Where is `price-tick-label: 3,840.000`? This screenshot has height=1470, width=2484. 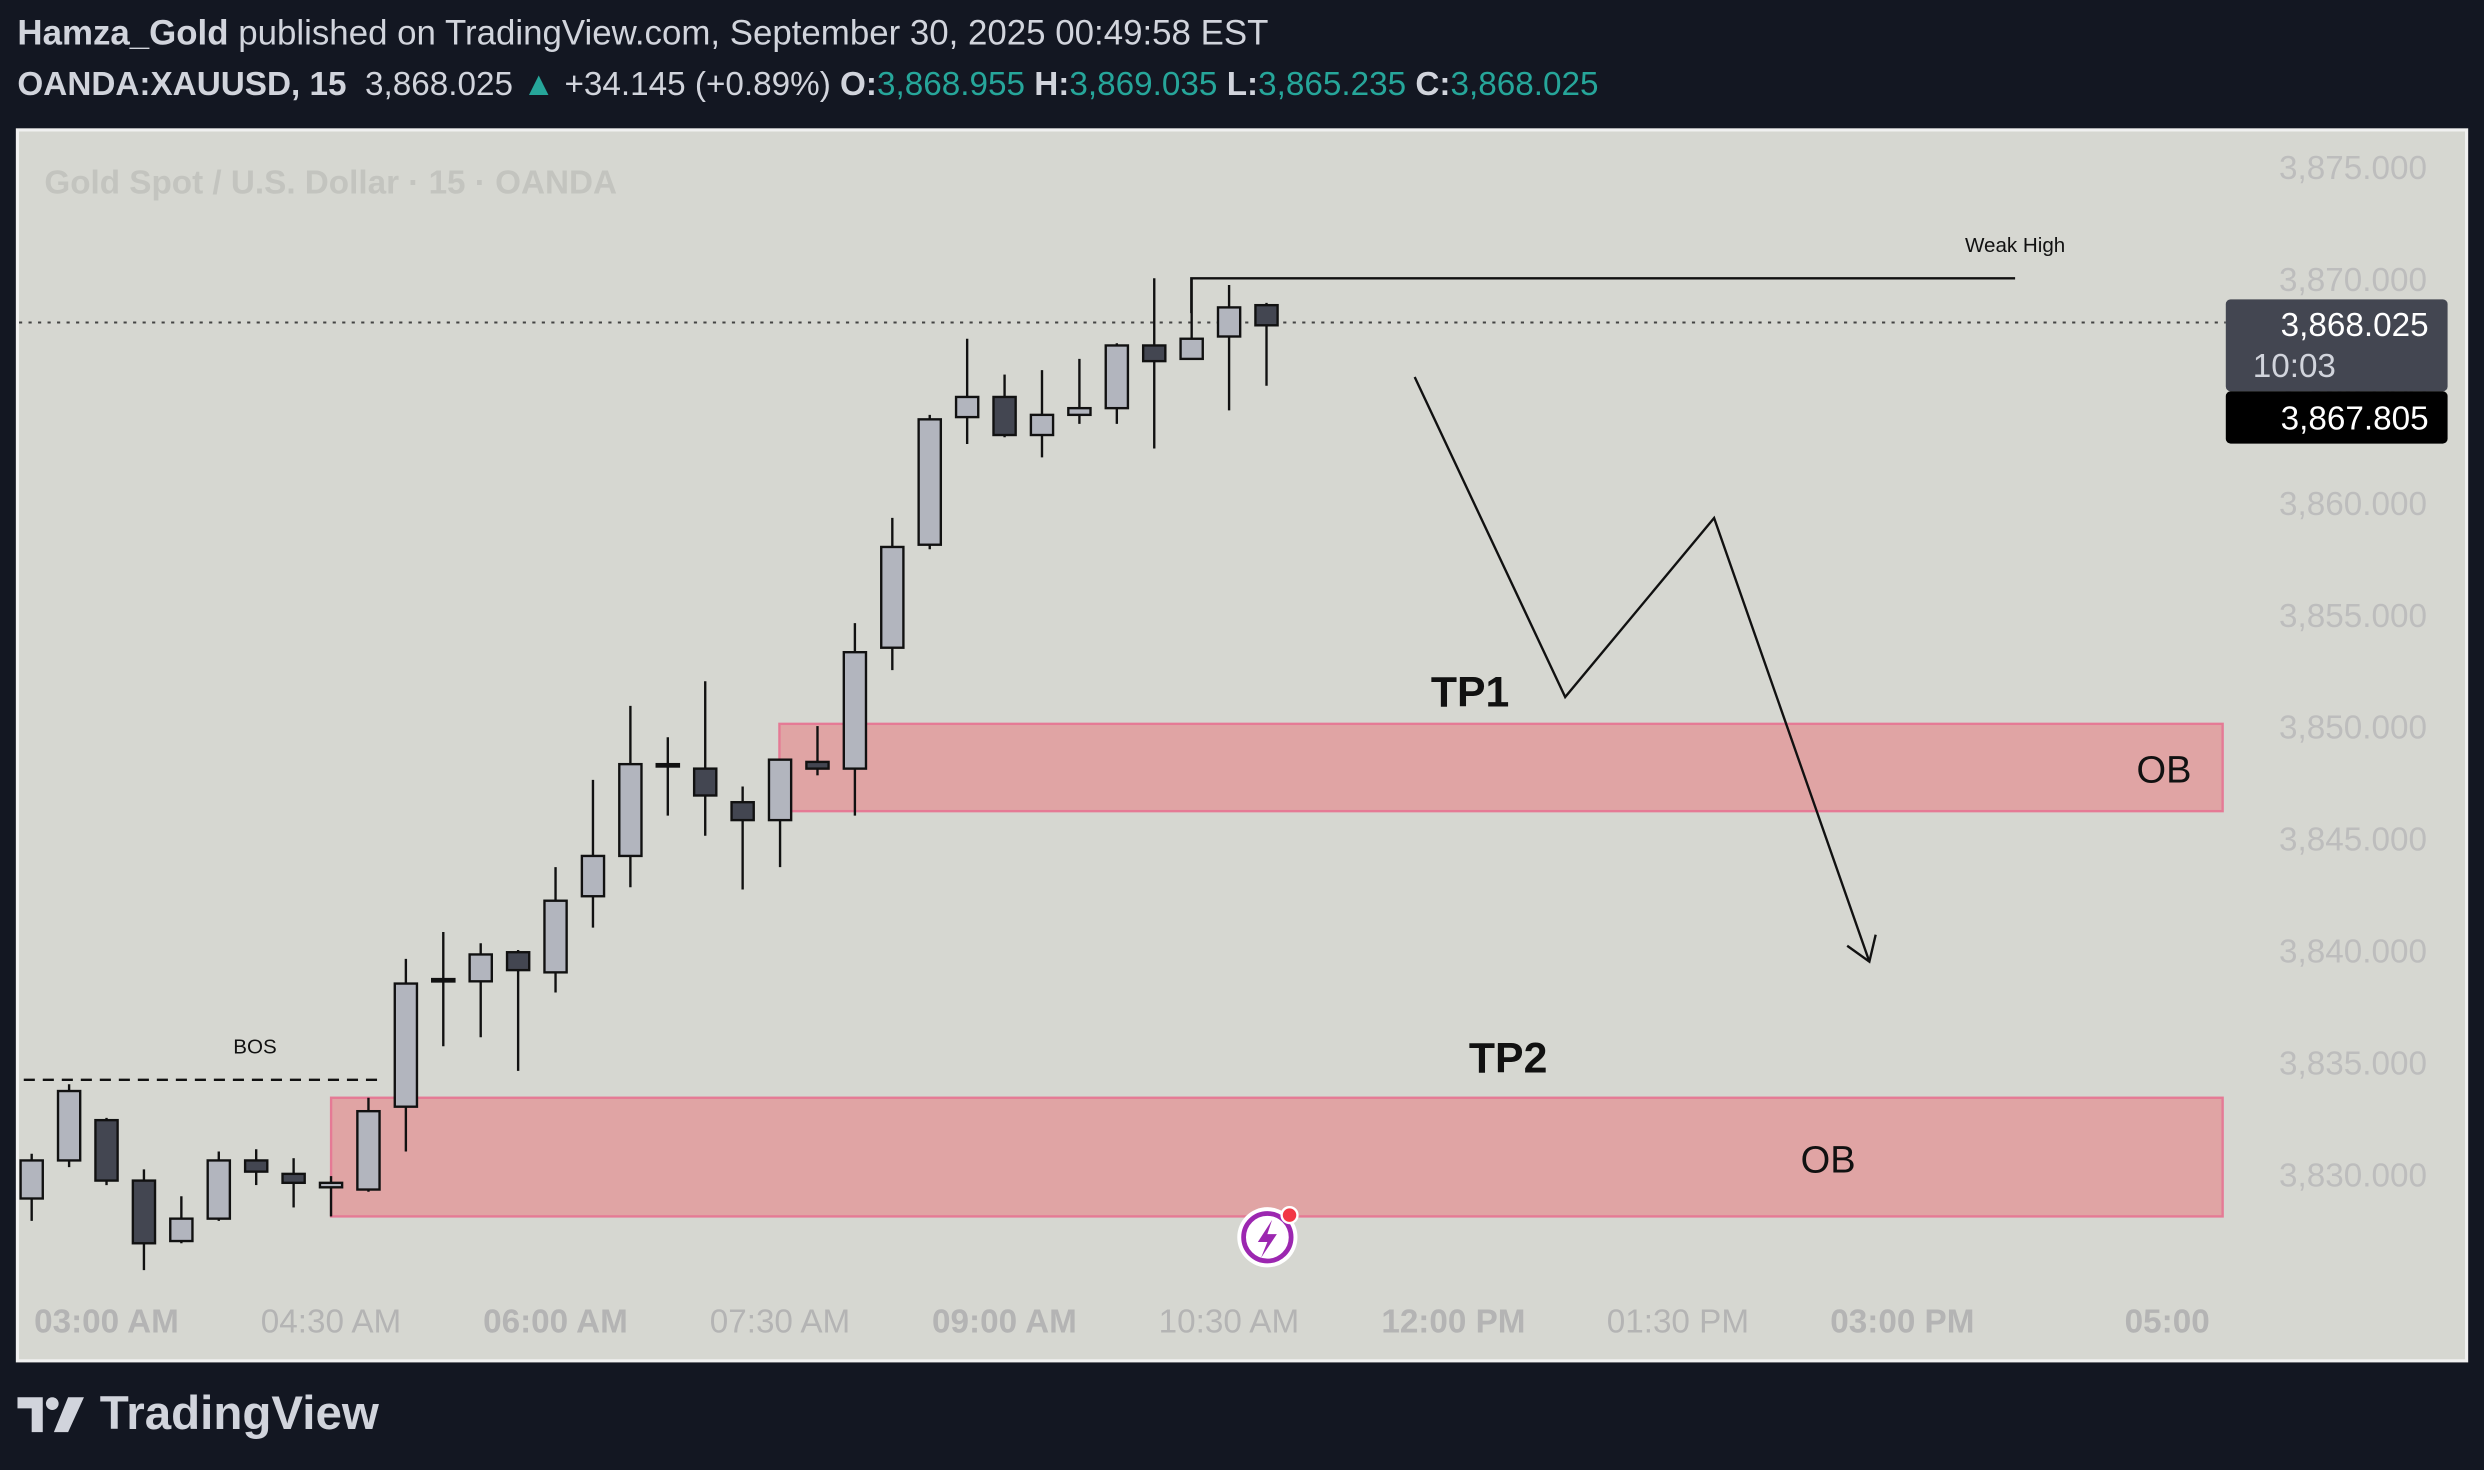
price-tick-label: 3,840.000 is located at coordinates (2353, 952).